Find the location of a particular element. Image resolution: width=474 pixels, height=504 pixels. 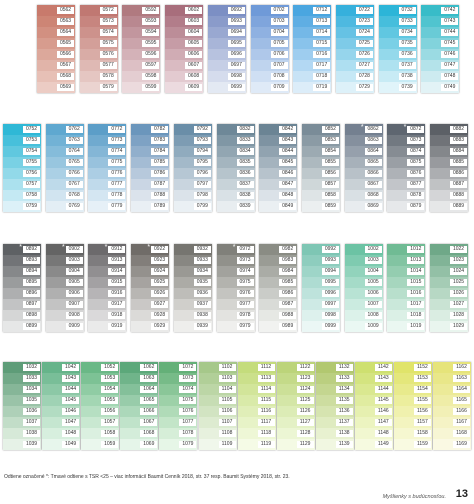

color-swatch: 0992 is located at coordinates (320, 249).